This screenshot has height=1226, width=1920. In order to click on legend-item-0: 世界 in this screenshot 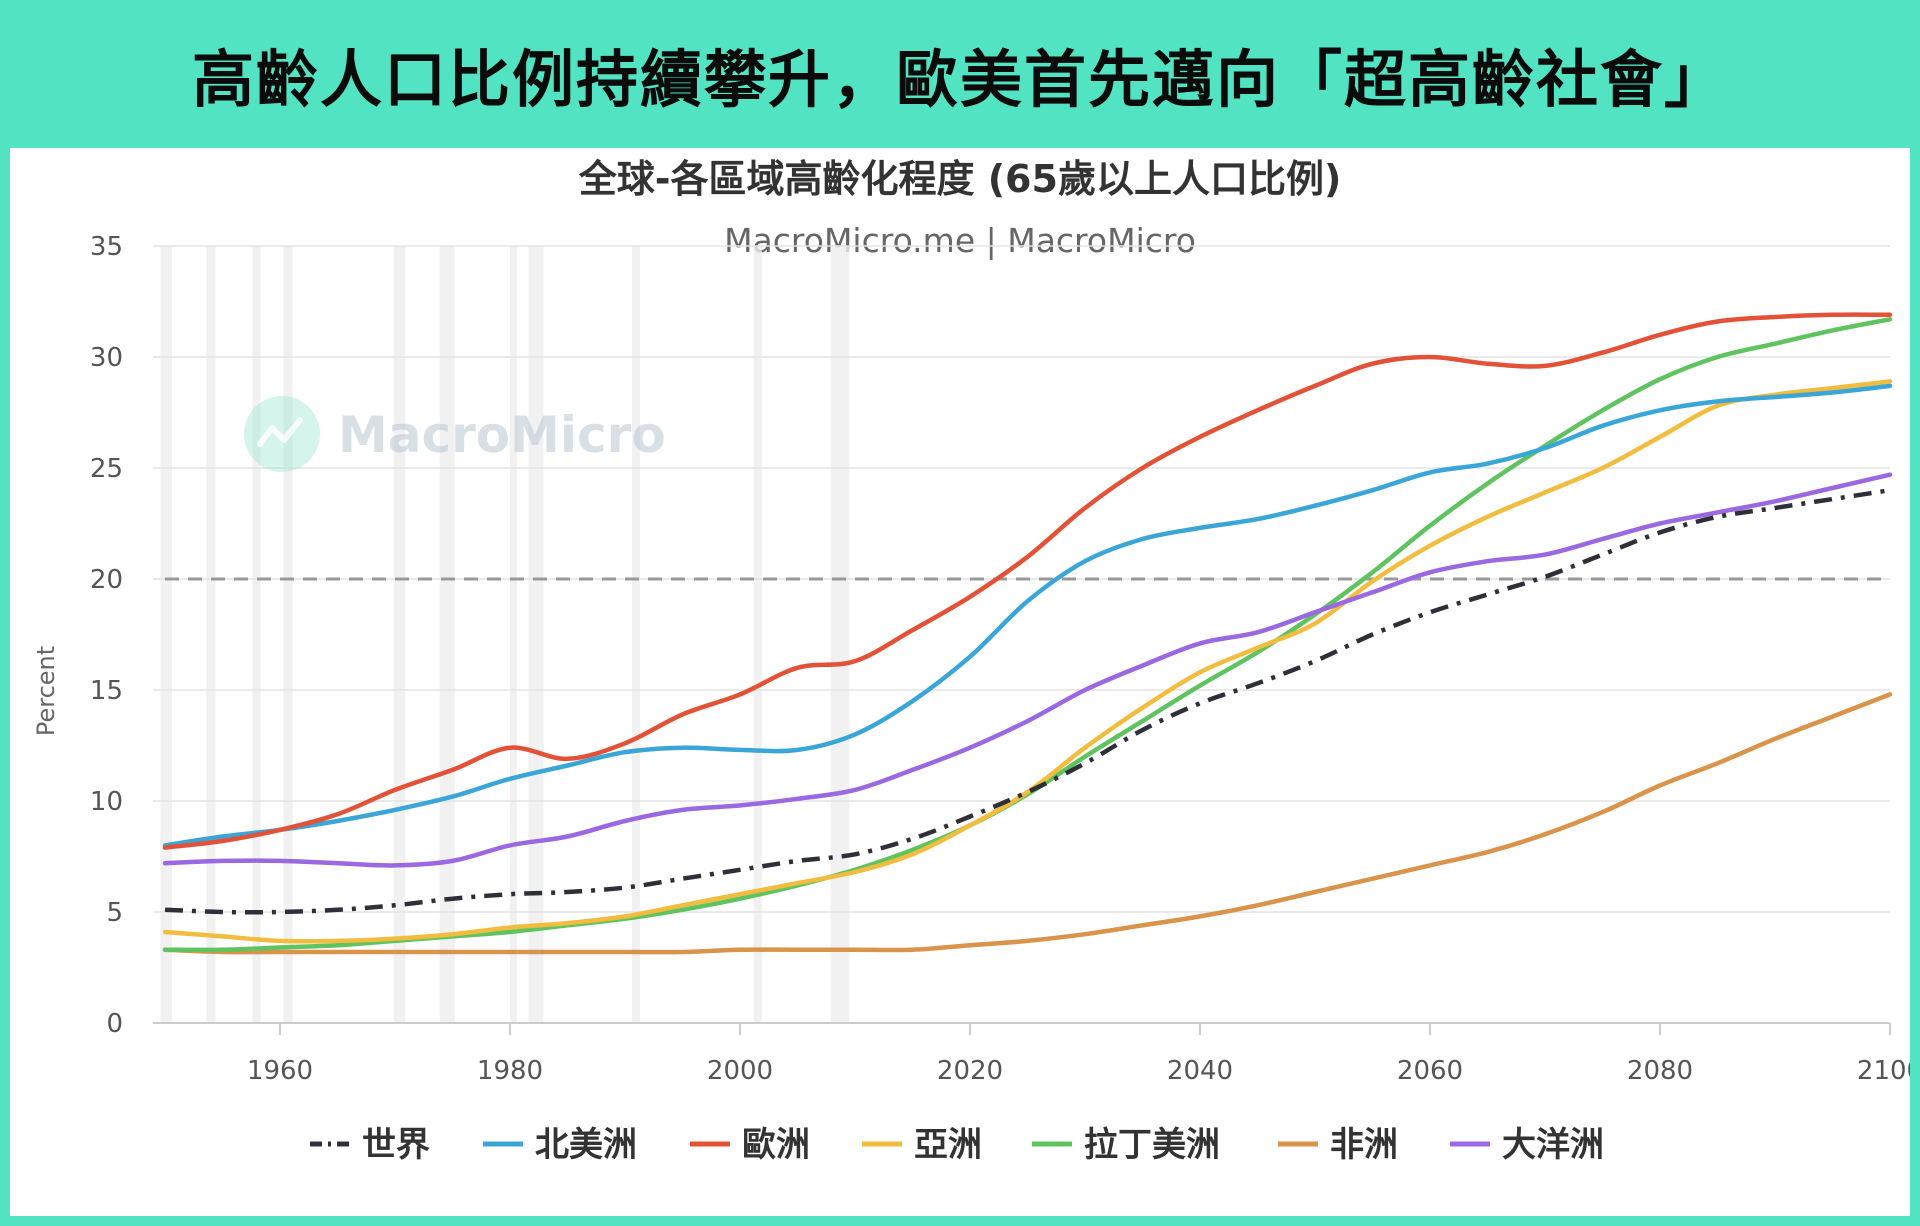, I will do `click(370, 1145)`.